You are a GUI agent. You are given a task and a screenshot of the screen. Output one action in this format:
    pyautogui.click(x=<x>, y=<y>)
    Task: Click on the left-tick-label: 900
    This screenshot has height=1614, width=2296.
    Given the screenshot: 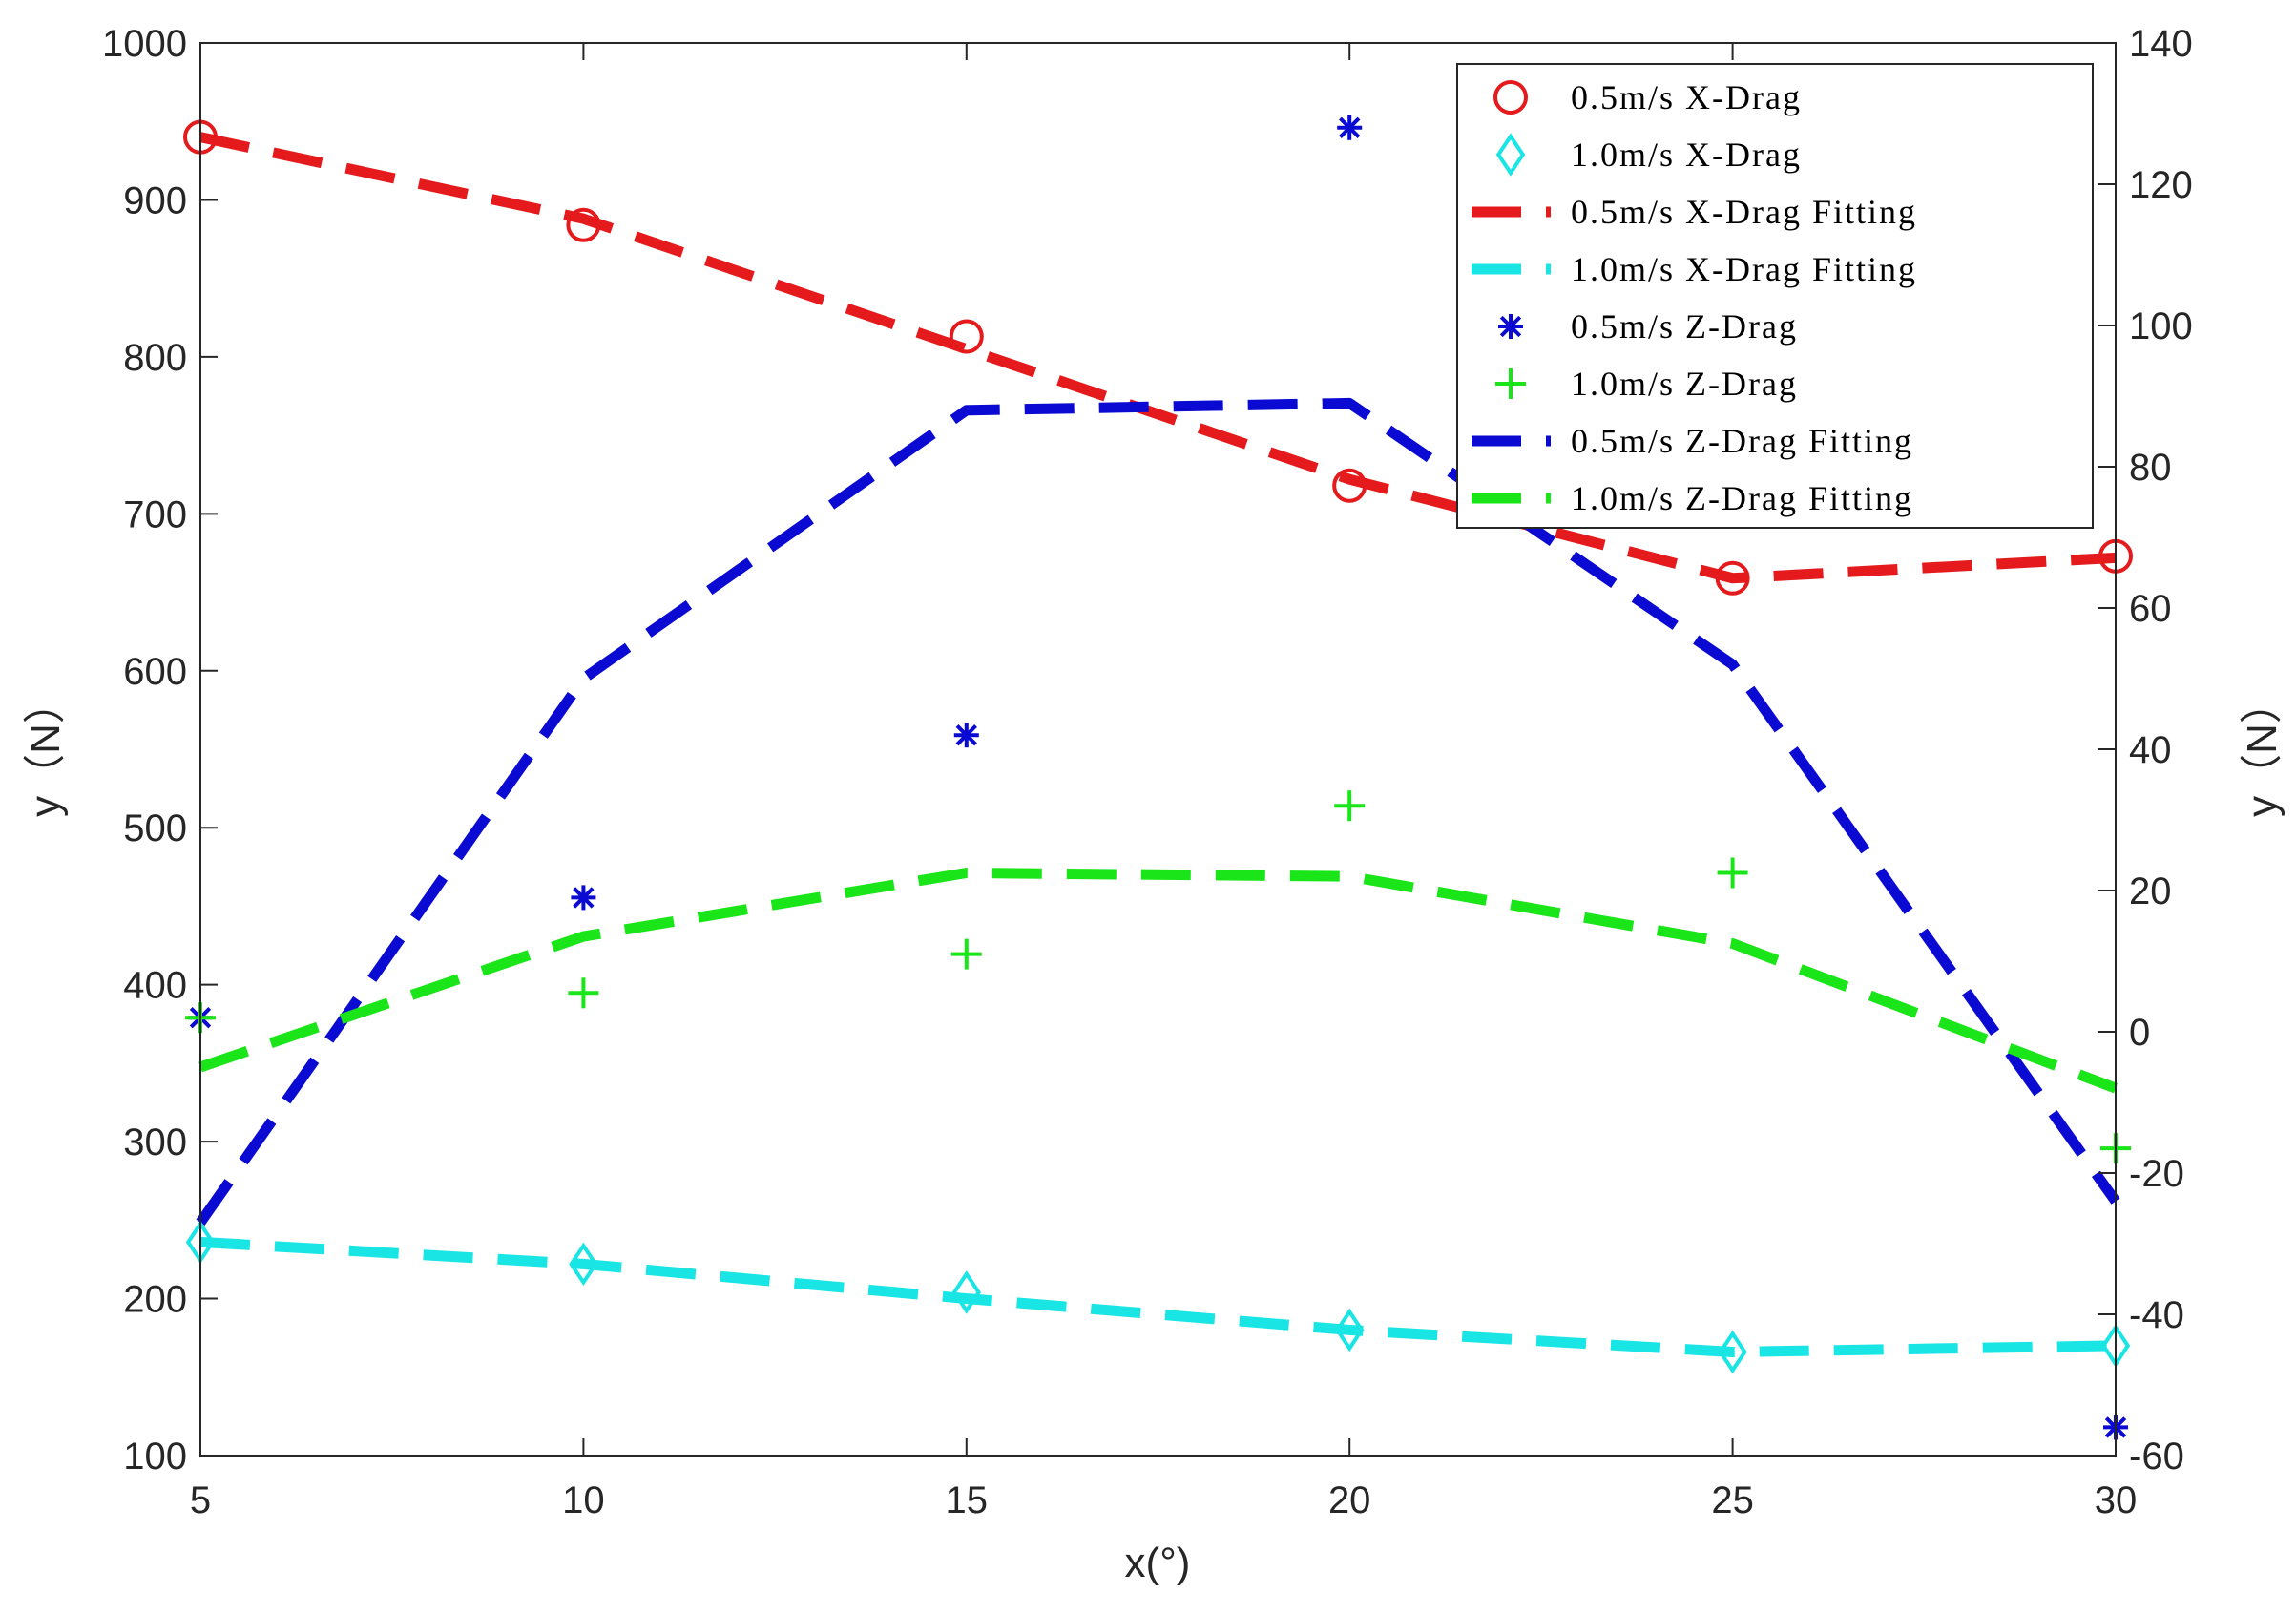 What is the action you would take?
    pyautogui.click(x=155, y=200)
    